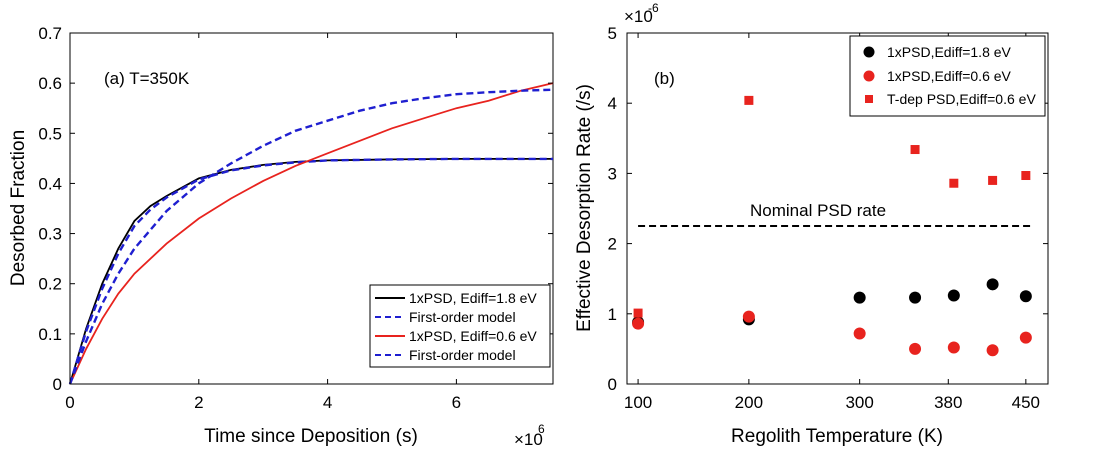 The image size is (1103, 452). What do you see at coordinates (147, 78) in the screenshot?
I see `panel-a-label: (a) T=350K` at bounding box center [147, 78].